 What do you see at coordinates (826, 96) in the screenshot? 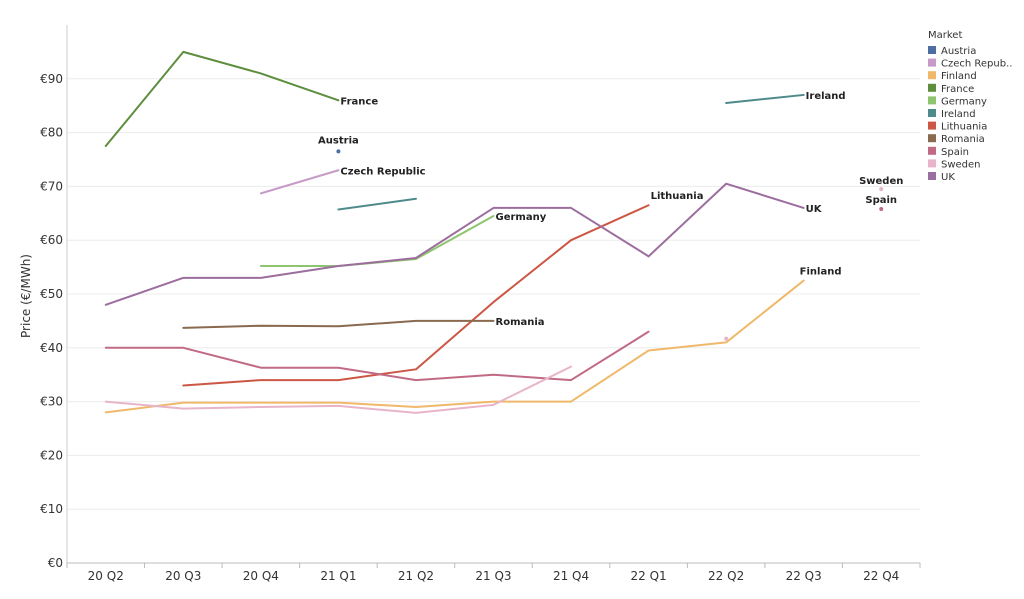
I see `series-label: Ireland` at bounding box center [826, 96].